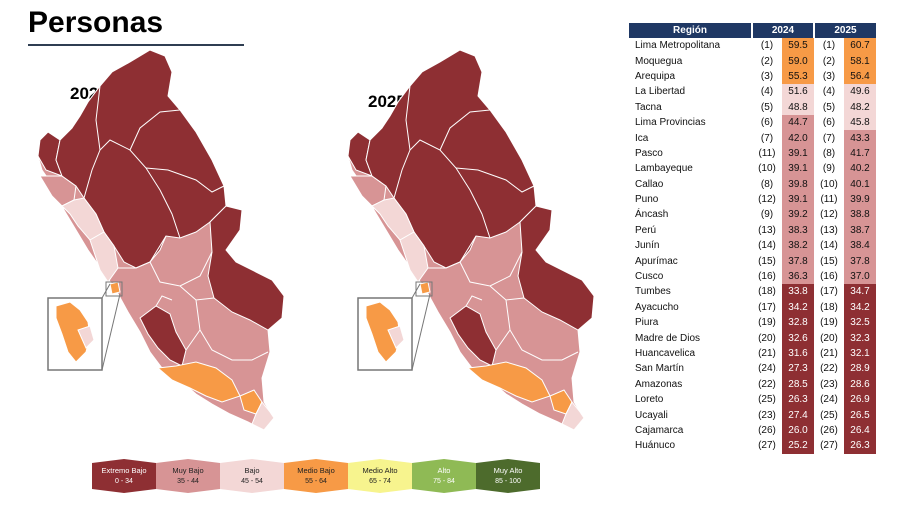 This screenshot has height=511, width=900. I want to click on region-name: Ayacucho, so click(657, 307).